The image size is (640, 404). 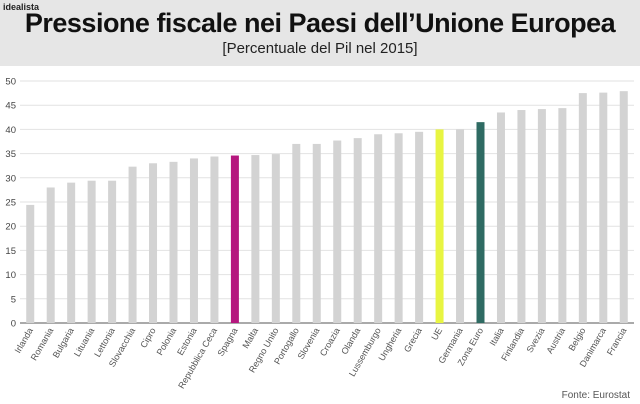 I want to click on x-tick-label: Austria, so click(x=555, y=340).